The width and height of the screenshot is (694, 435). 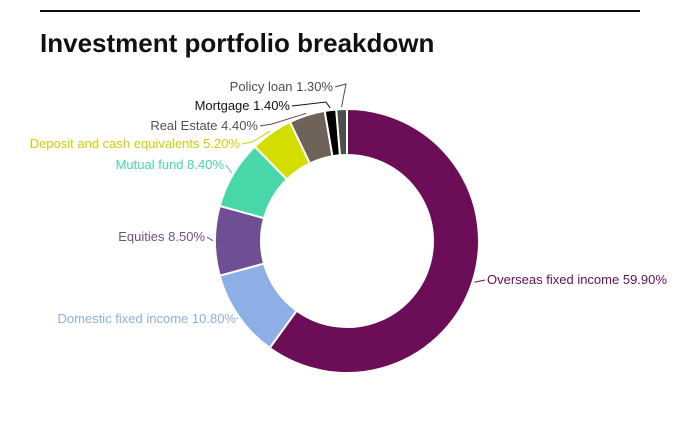 What do you see at coordinates (204, 125) in the screenshot?
I see `slice-label: Real Estate 4.40%` at bounding box center [204, 125].